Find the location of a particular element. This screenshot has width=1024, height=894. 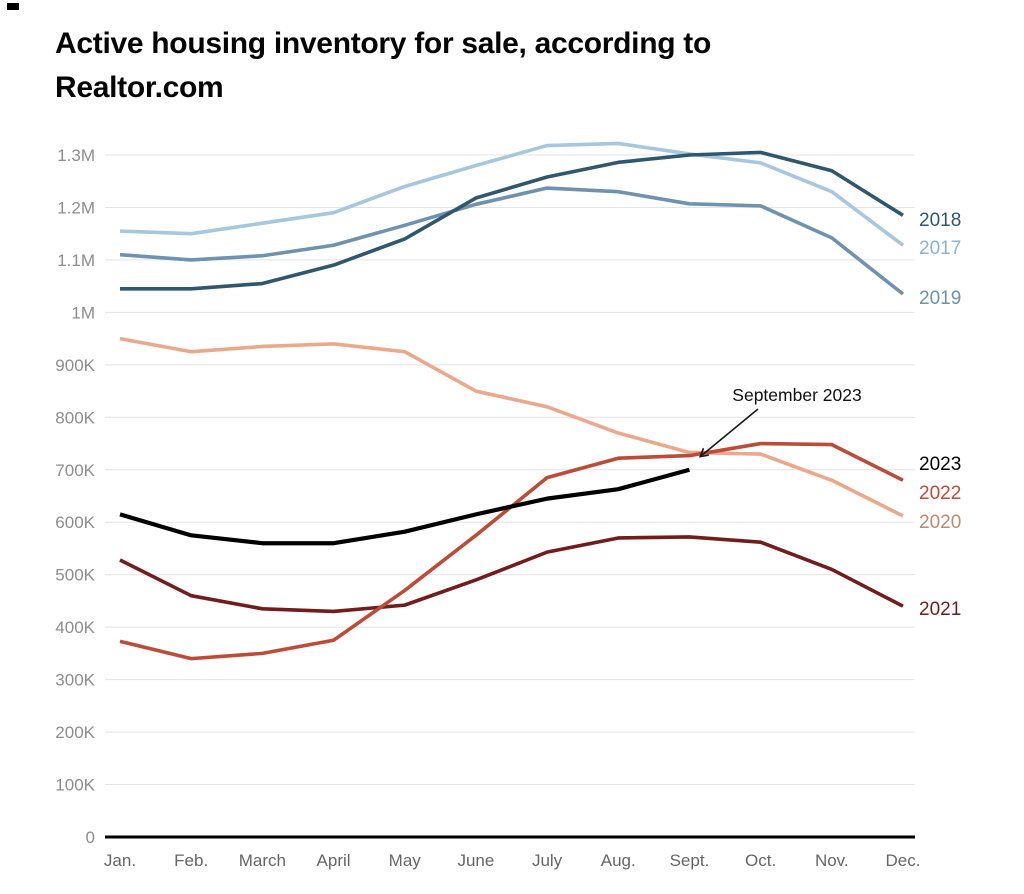

x-tick-label: May is located at coordinates (405, 860).